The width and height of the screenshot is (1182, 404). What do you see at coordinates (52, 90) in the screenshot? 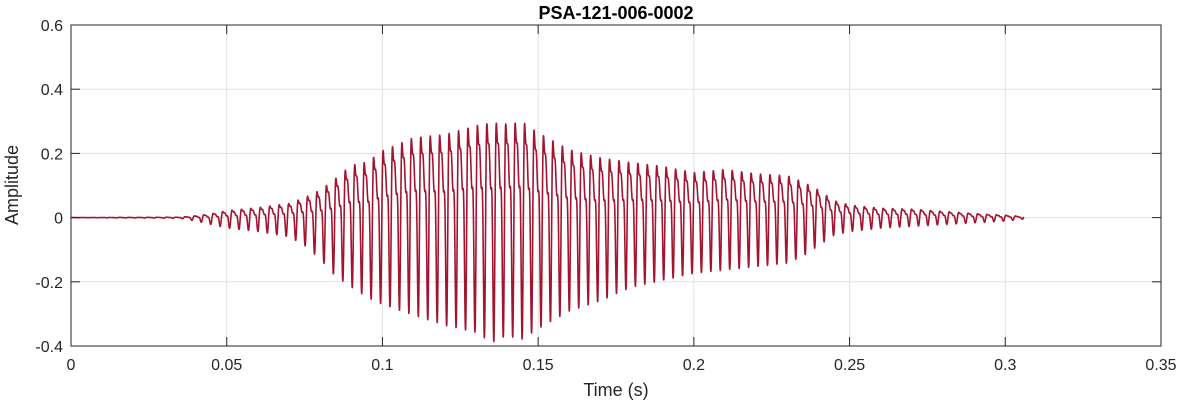
I see `y-tick-label: 0.4` at bounding box center [52, 90].